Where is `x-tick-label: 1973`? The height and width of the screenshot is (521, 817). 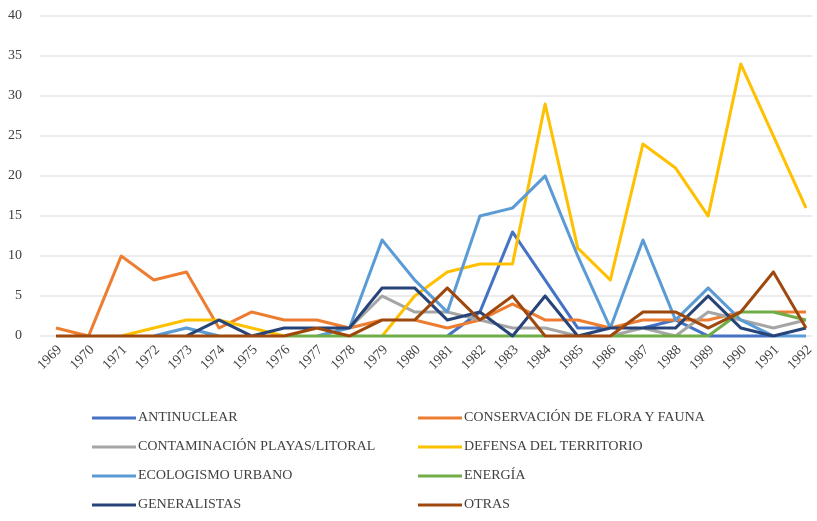 x-tick-label: 1973 is located at coordinates (180, 357).